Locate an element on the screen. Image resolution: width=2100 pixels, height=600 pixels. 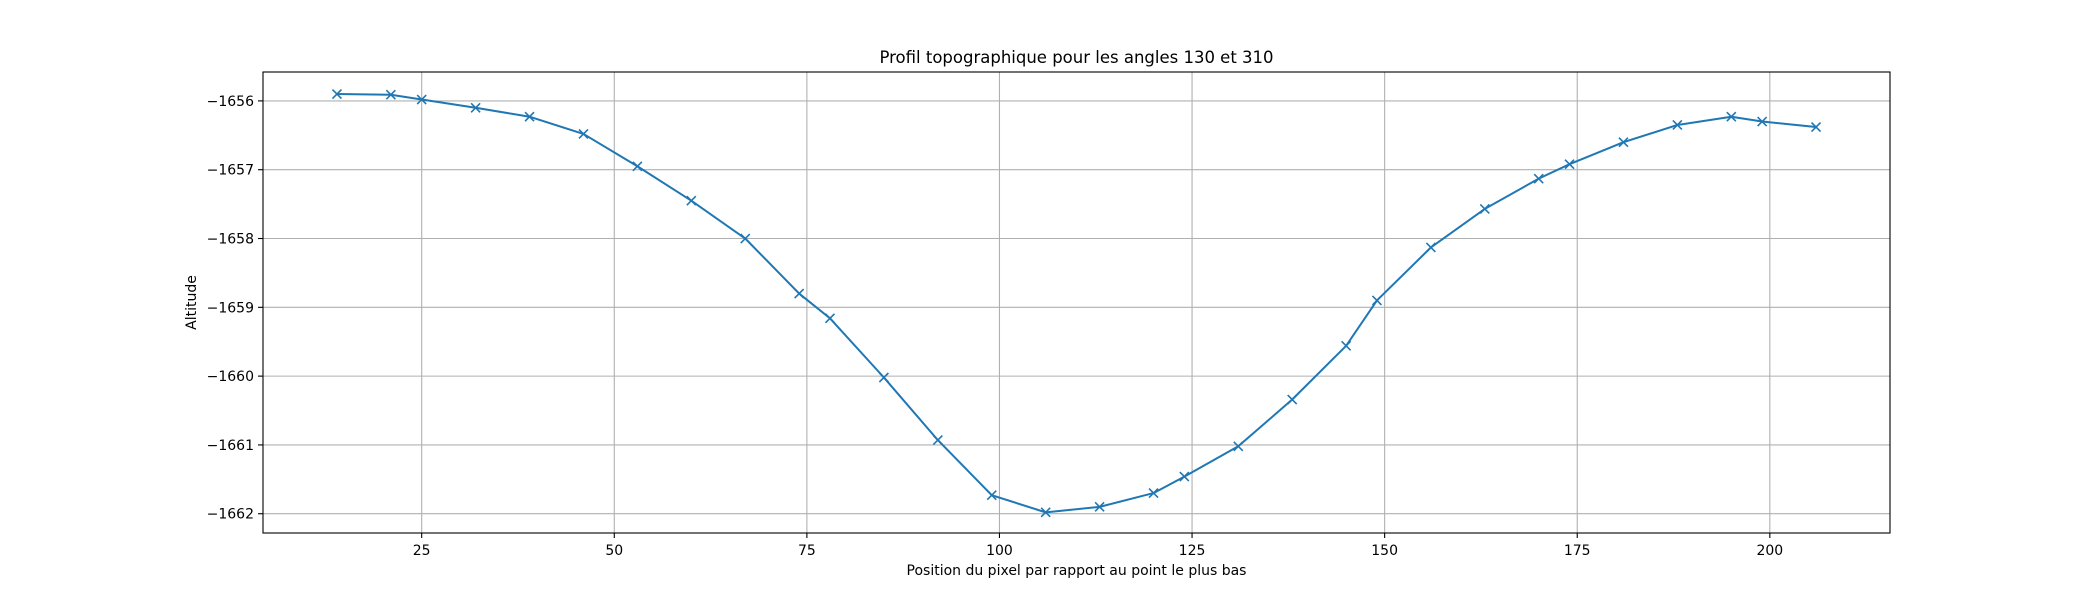
x-tick-label: 50 is located at coordinates (614, 551).